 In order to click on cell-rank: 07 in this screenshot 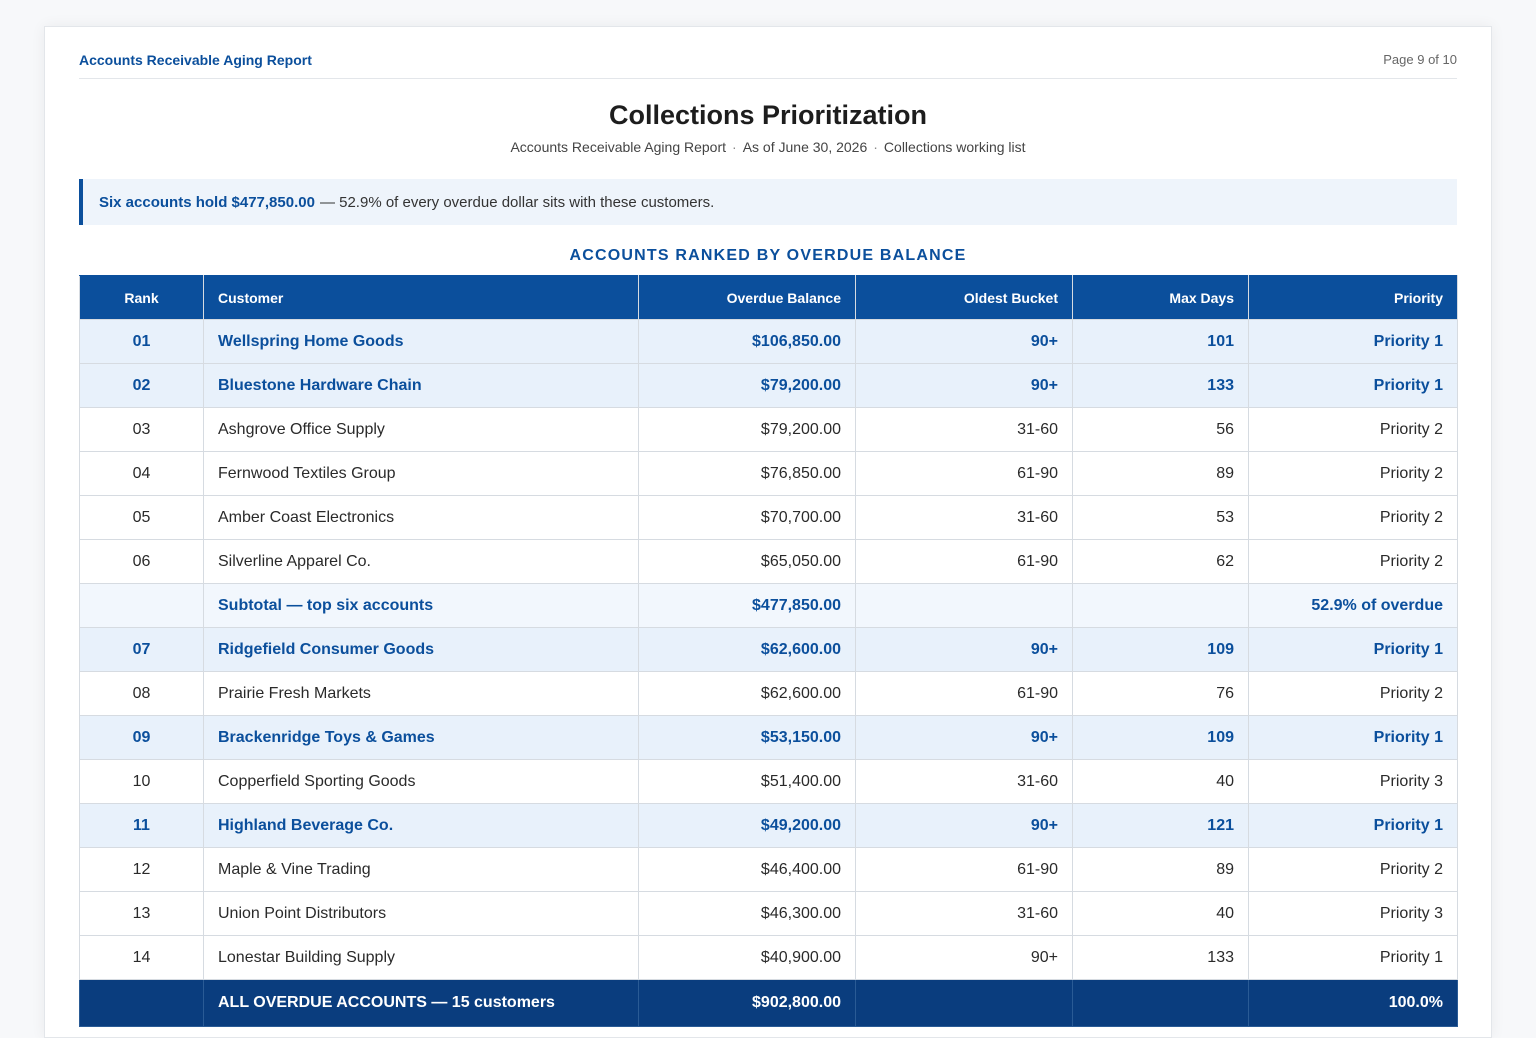, I will do `click(141, 649)`.